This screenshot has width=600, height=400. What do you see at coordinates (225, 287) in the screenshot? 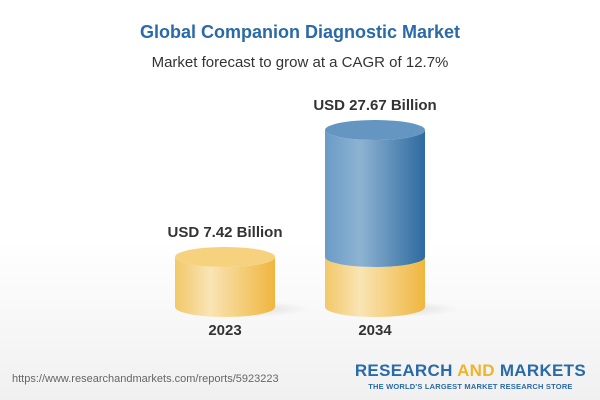
I see `cylinder-2023` at bounding box center [225, 287].